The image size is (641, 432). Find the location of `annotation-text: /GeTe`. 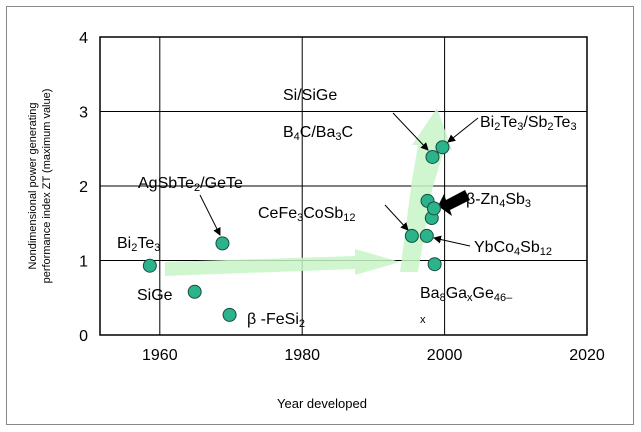

annotation-text: /GeTe is located at coordinates (221, 183).